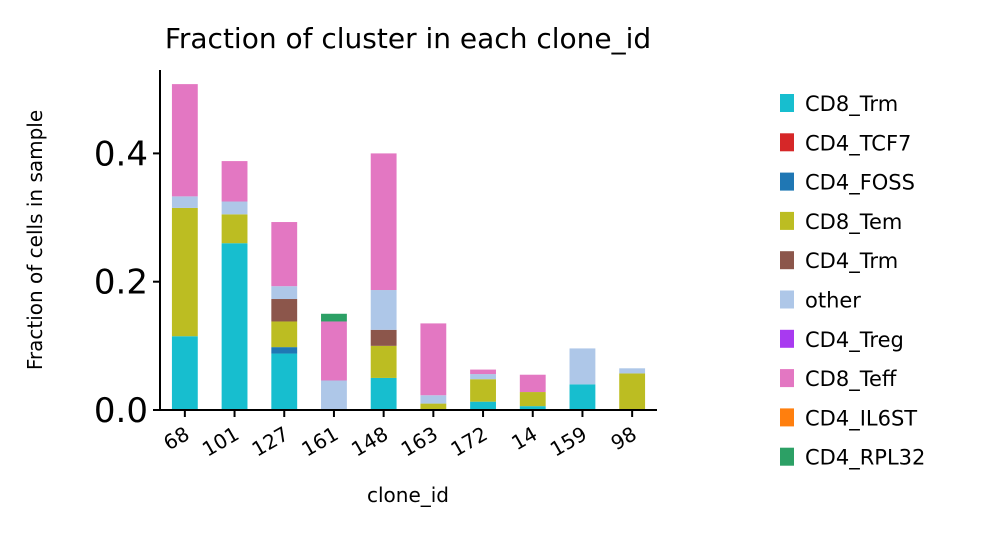 Image resolution: width=990 pixels, height=533 pixels. Describe the element at coordinates (632, 371) in the screenshot. I see `bar-segment-98-other` at that location.